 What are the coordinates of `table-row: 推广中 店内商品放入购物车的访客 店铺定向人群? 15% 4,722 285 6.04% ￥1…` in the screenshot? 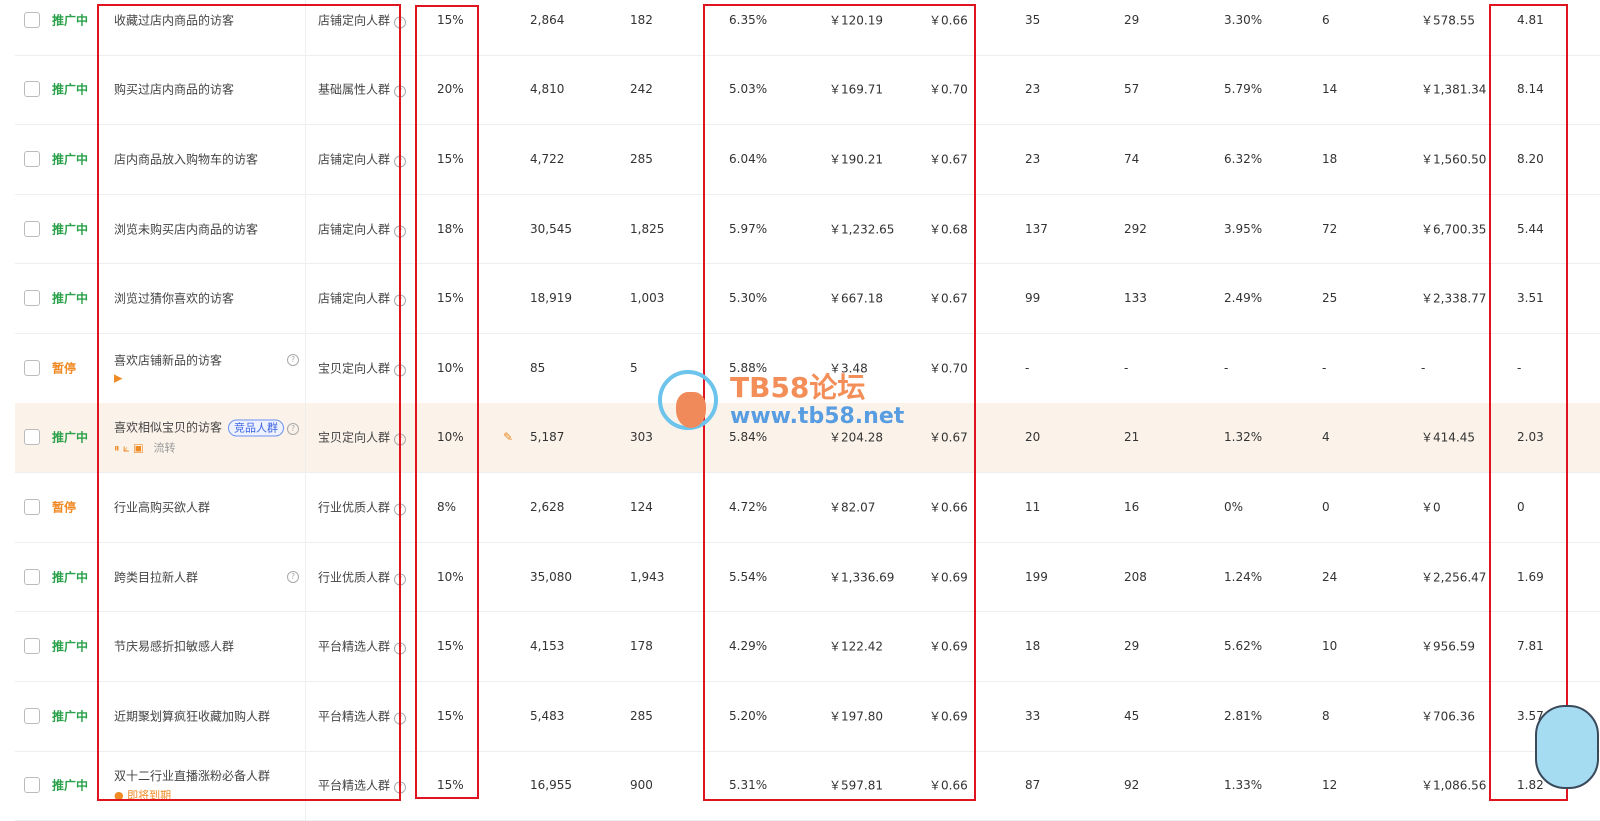 It's located at (807, 159).